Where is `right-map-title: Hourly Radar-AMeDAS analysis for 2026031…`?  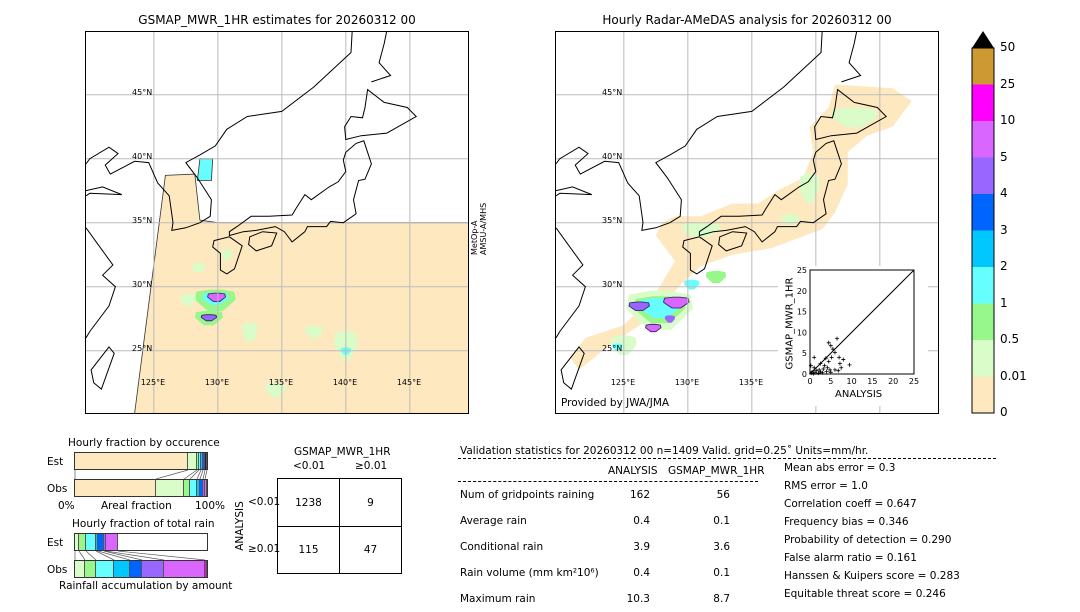
right-map-title: Hourly Radar-AMeDAS analysis for 2026031… is located at coordinates (747, 20).